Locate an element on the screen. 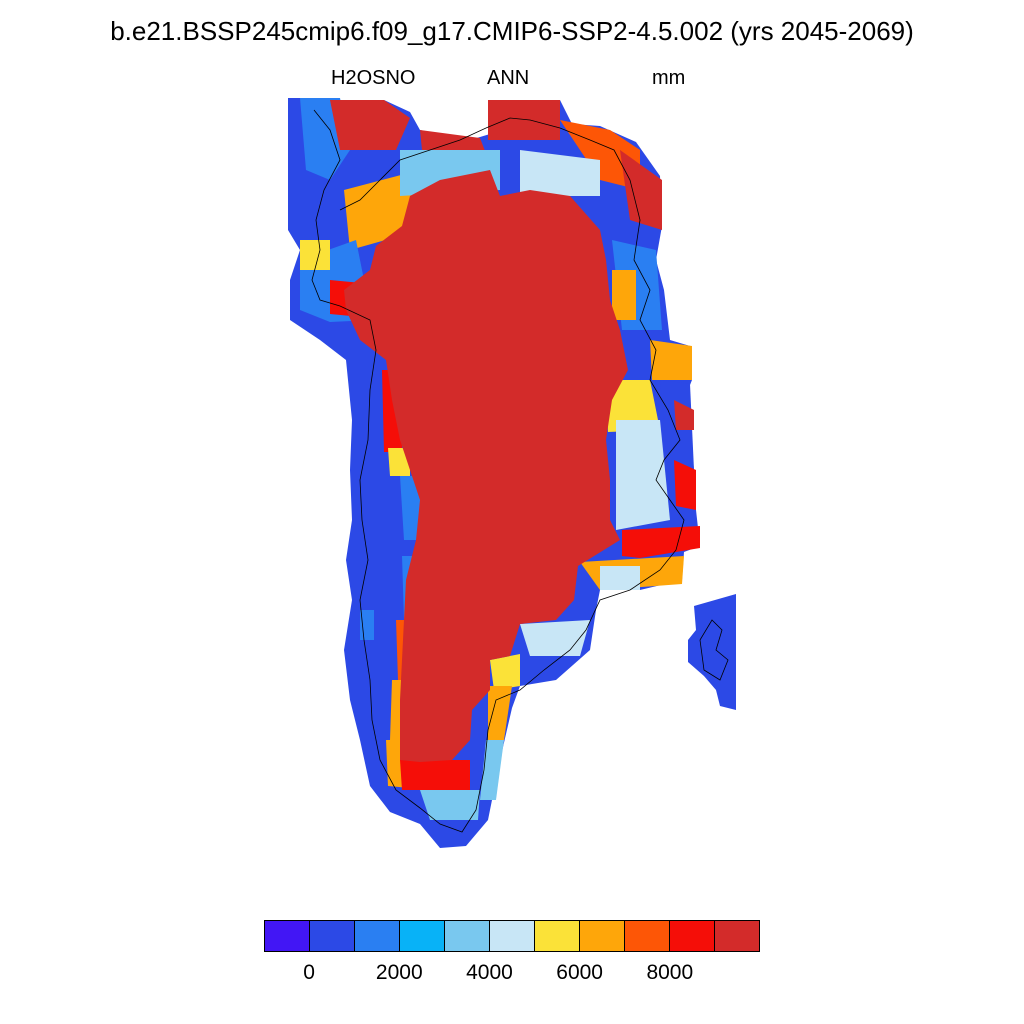 Image resolution: width=1024 pixels, height=1024 pixels. units-label: mm is located at coordinates (669, 78).